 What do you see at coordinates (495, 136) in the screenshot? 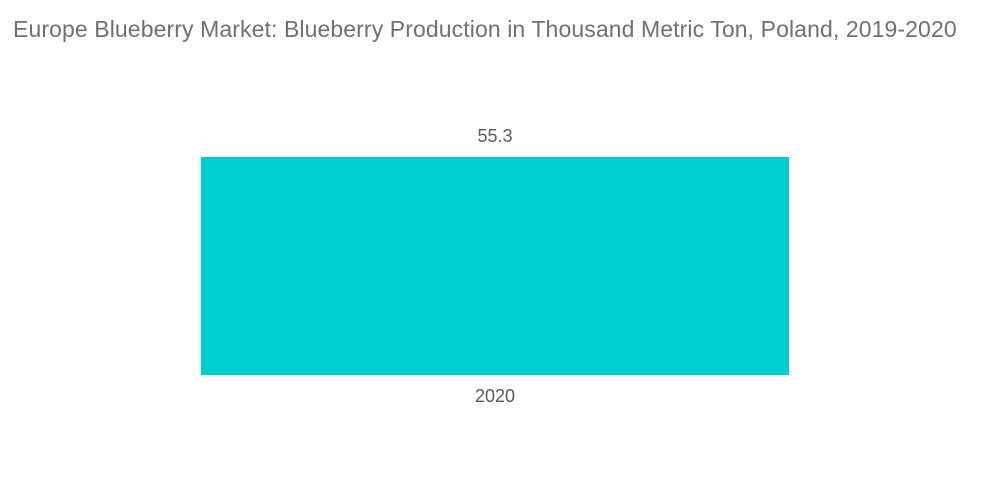
I see `bar-value-label: 55.3` at bounding box center [495, 136].